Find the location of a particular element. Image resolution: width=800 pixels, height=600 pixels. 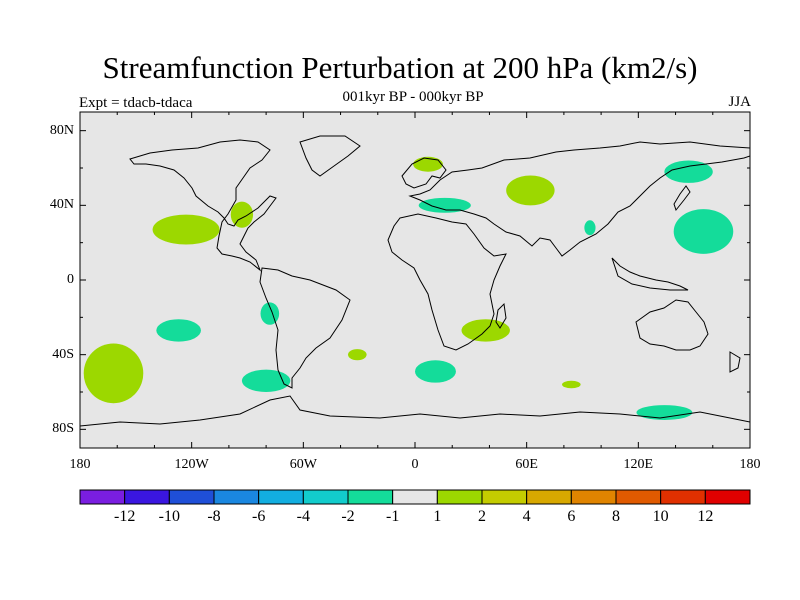

contour-region-north-pacific-east-positive is located at coordinates (186, 229).